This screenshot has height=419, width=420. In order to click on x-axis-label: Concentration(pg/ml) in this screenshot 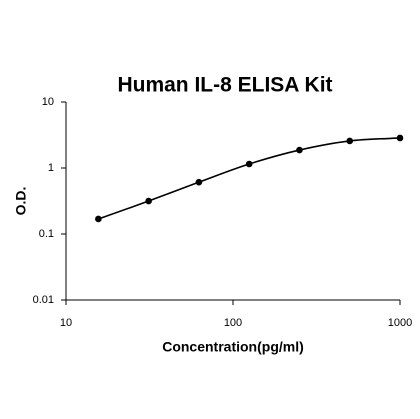, I will do `click(233, 347)`.